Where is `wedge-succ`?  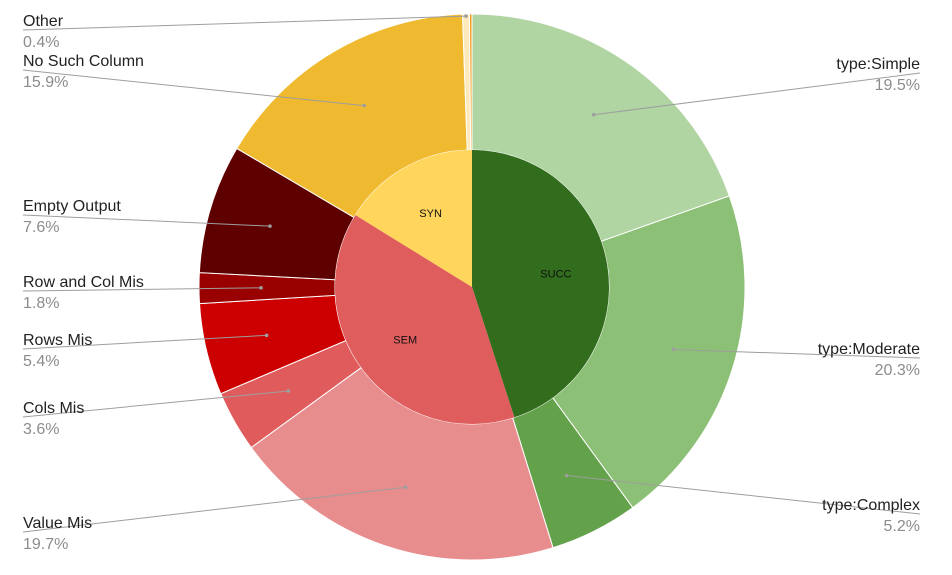 wedge-succ is located at coordinates (540, 284).